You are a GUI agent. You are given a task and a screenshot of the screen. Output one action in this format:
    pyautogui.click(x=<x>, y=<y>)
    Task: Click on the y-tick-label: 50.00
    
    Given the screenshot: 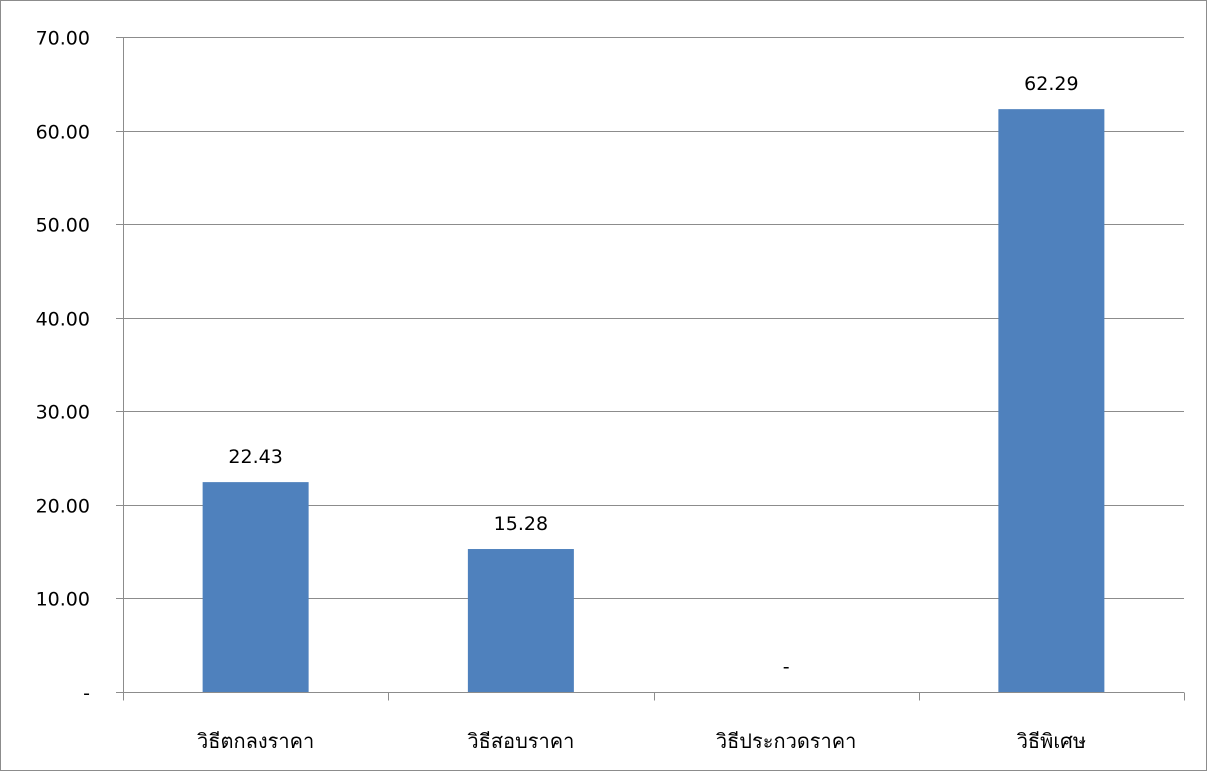 What is the action you would take?
    pyautogui.click(x=63, y=226)
    